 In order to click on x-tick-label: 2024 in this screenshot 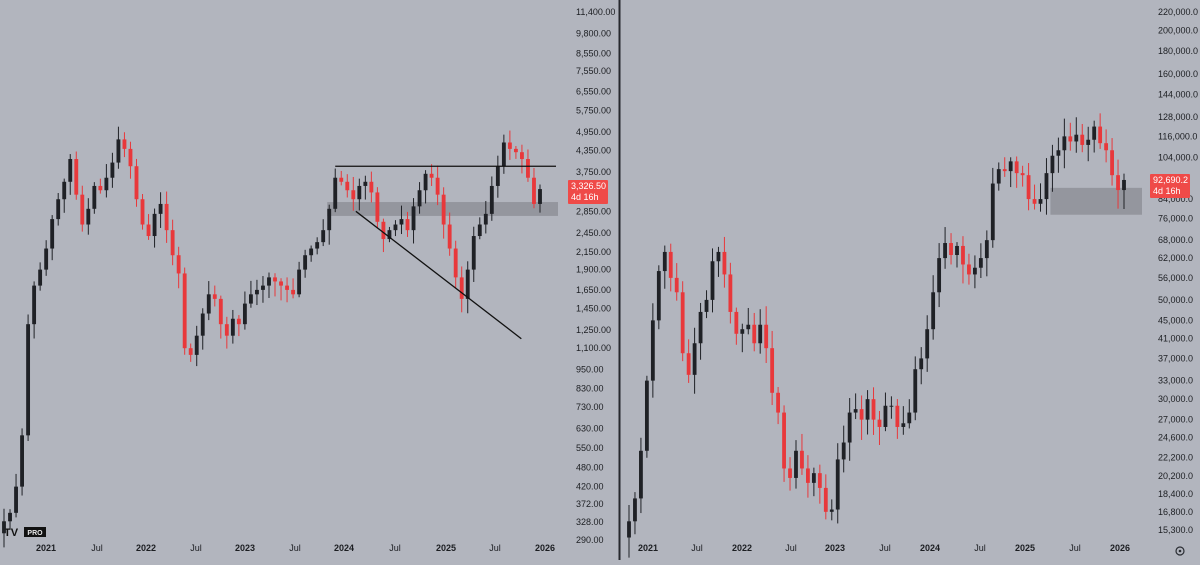, I will do `click(344, 548)`.